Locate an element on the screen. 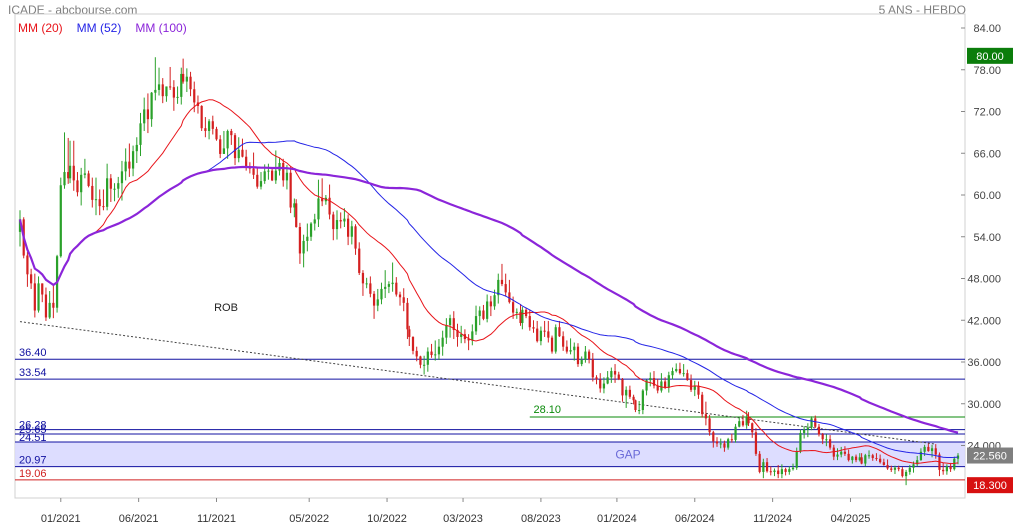 This screenshot has height=528, width=1014. y-tick-label: 48.000 is located at coordinates (984, 280).